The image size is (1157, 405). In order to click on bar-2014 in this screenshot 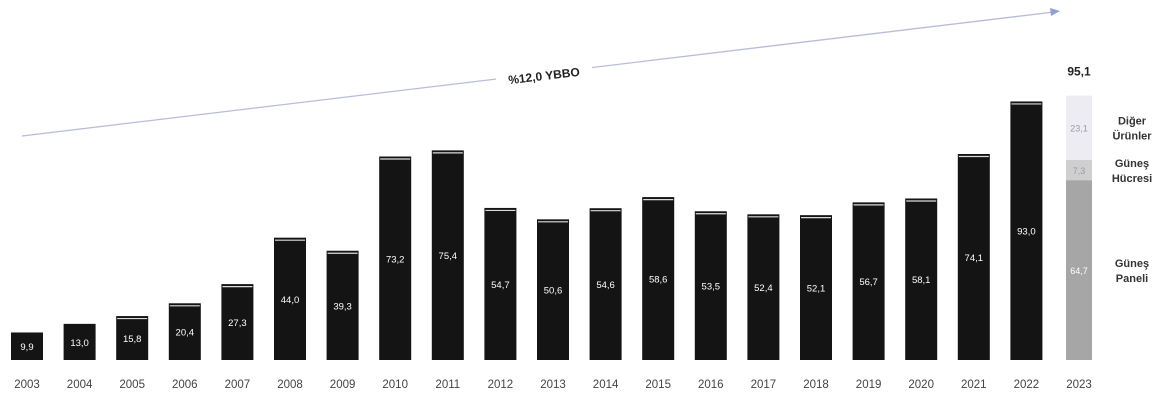, I will do `click(605, 284)`.